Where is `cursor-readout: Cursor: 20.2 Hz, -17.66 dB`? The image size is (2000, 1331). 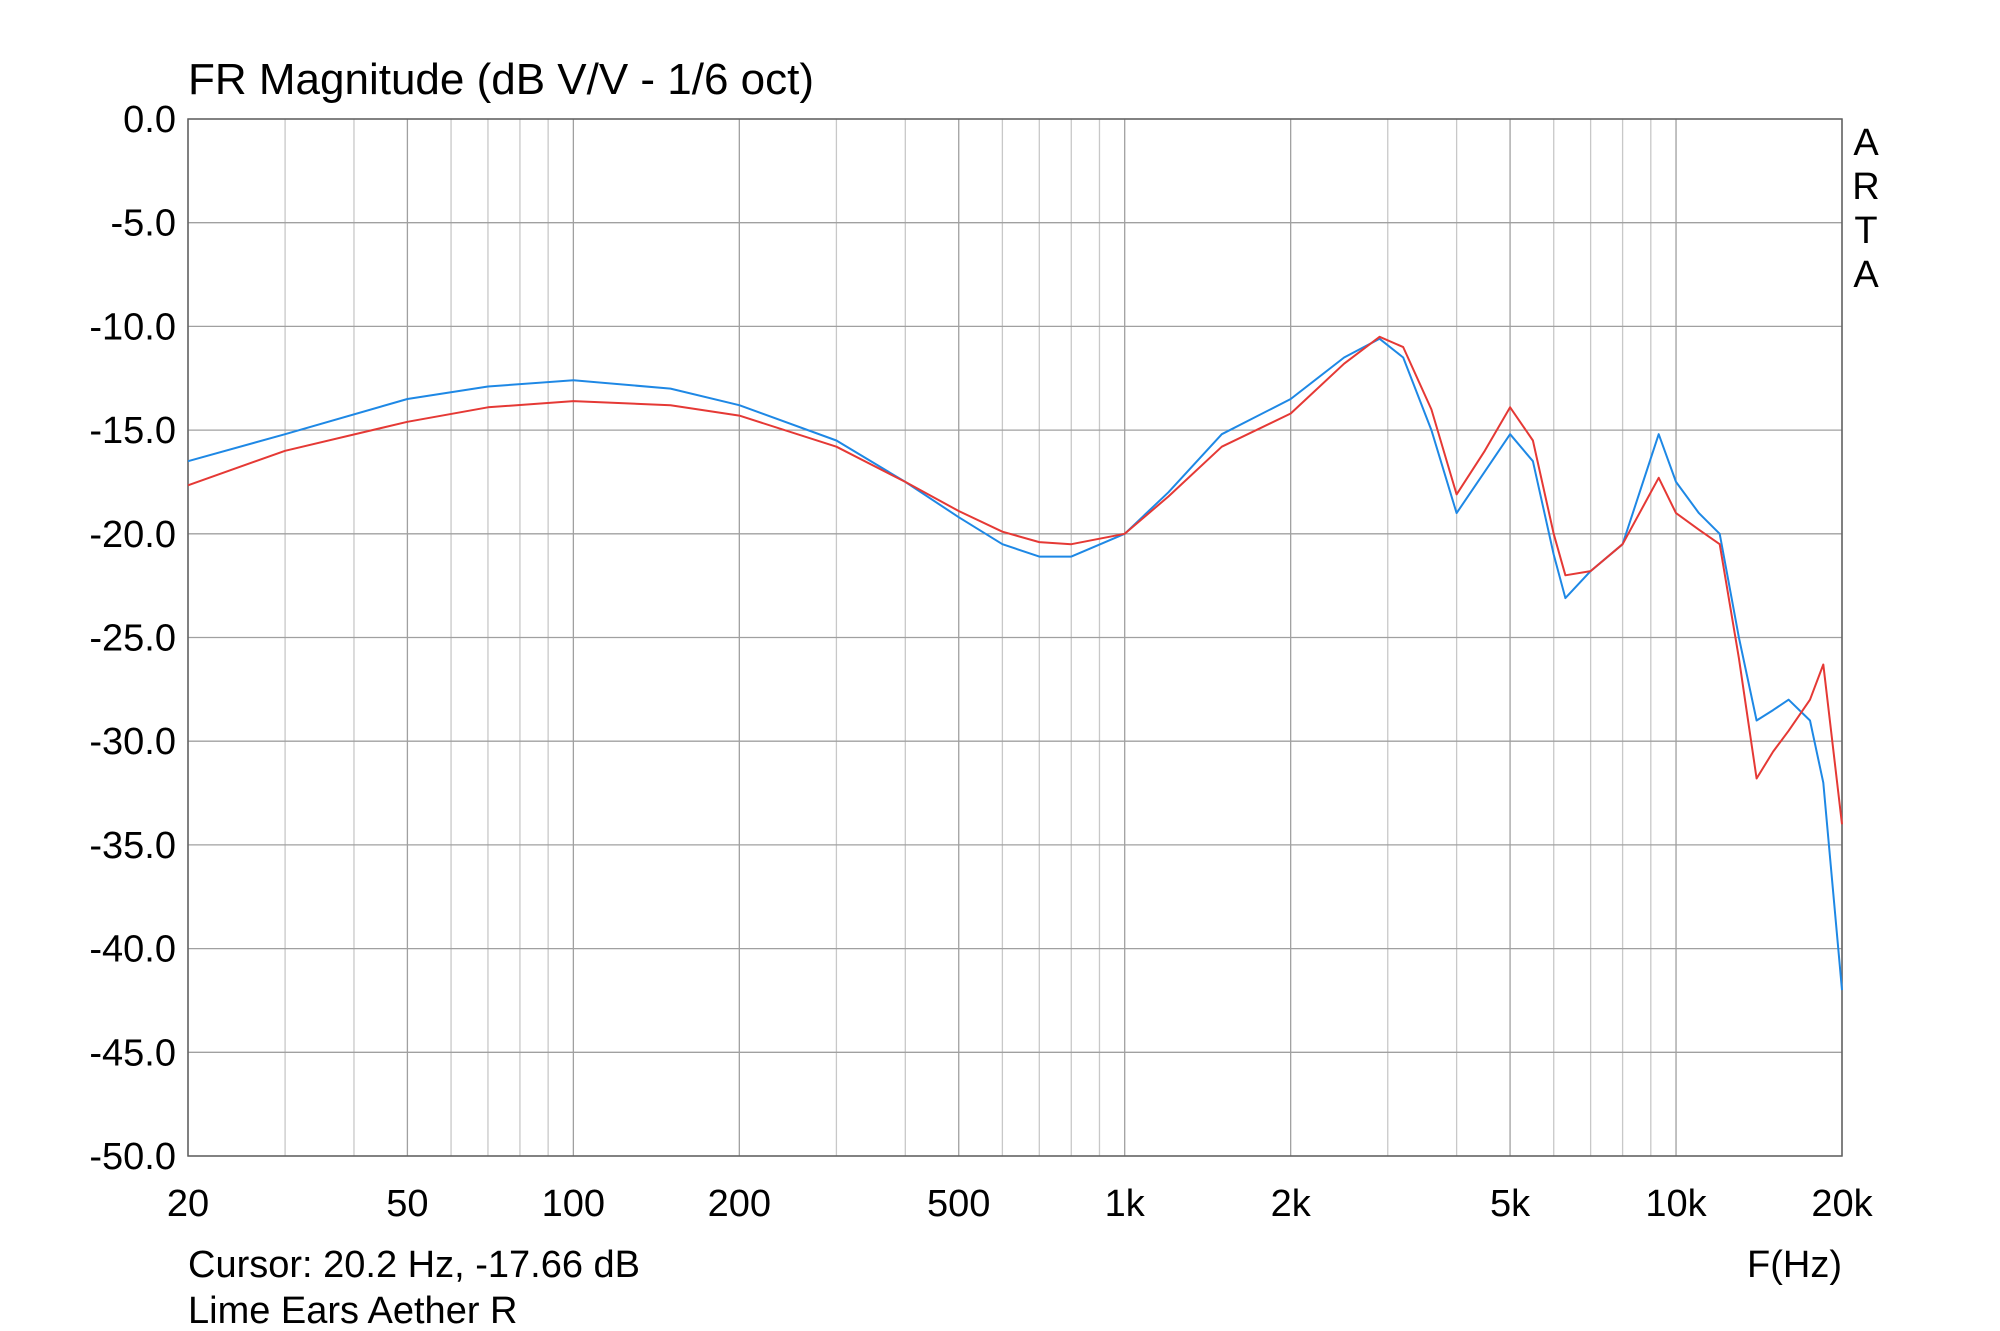 cursor-readout: Cursor: 20.2 Hz, -17.66 dB is located at coordinates (414, 1265).